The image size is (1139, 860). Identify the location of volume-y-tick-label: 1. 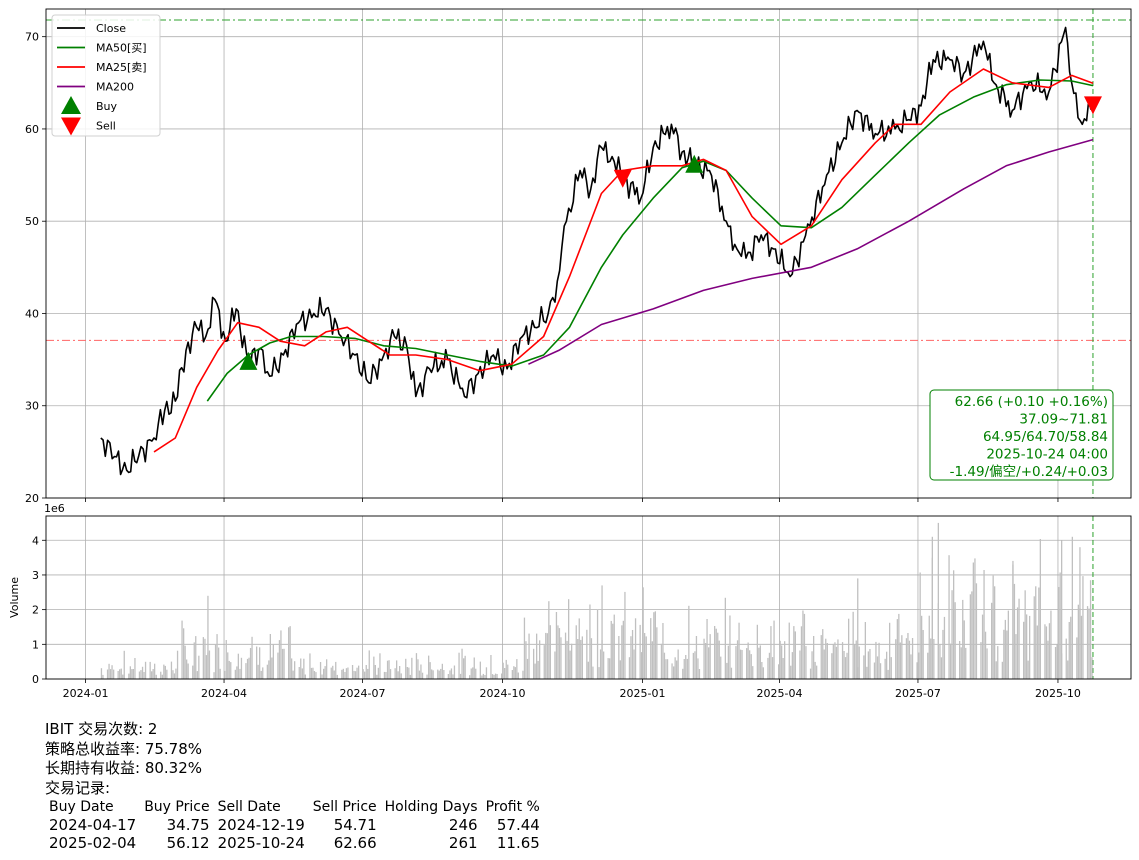
(35, 644).